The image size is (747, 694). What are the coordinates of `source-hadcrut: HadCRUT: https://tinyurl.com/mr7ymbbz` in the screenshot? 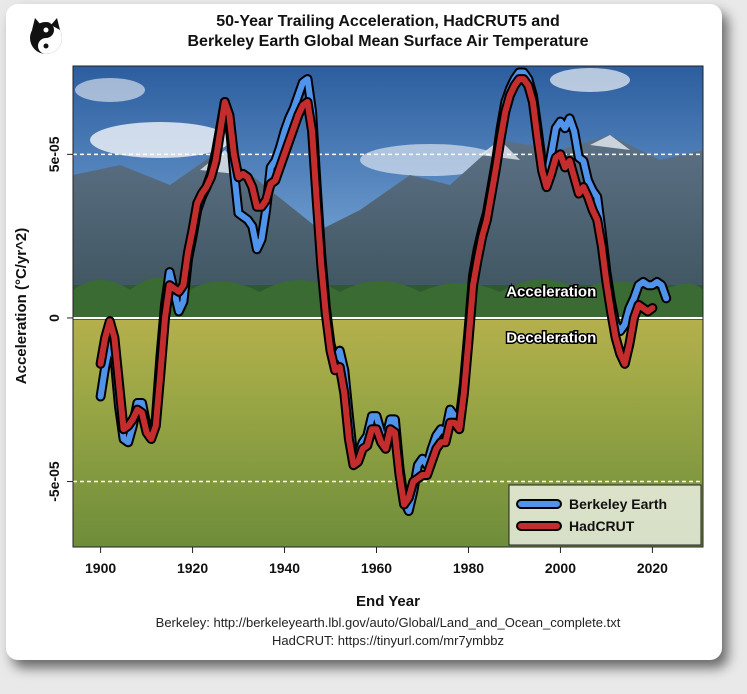 It's located at (388, 640).